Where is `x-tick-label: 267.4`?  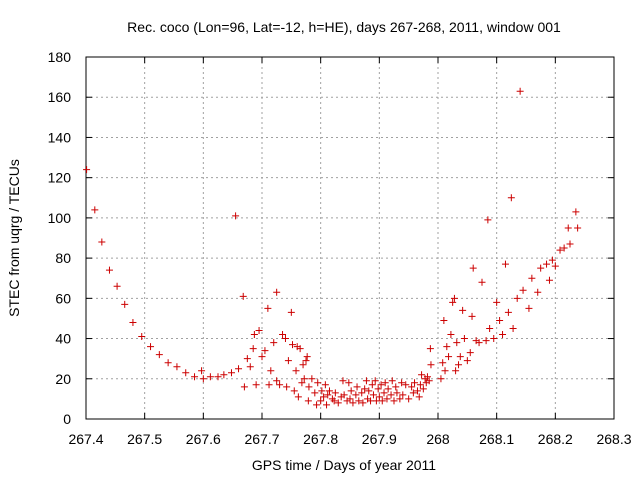
x-tick-label: 267.4 is located at coordinates (85, 439).